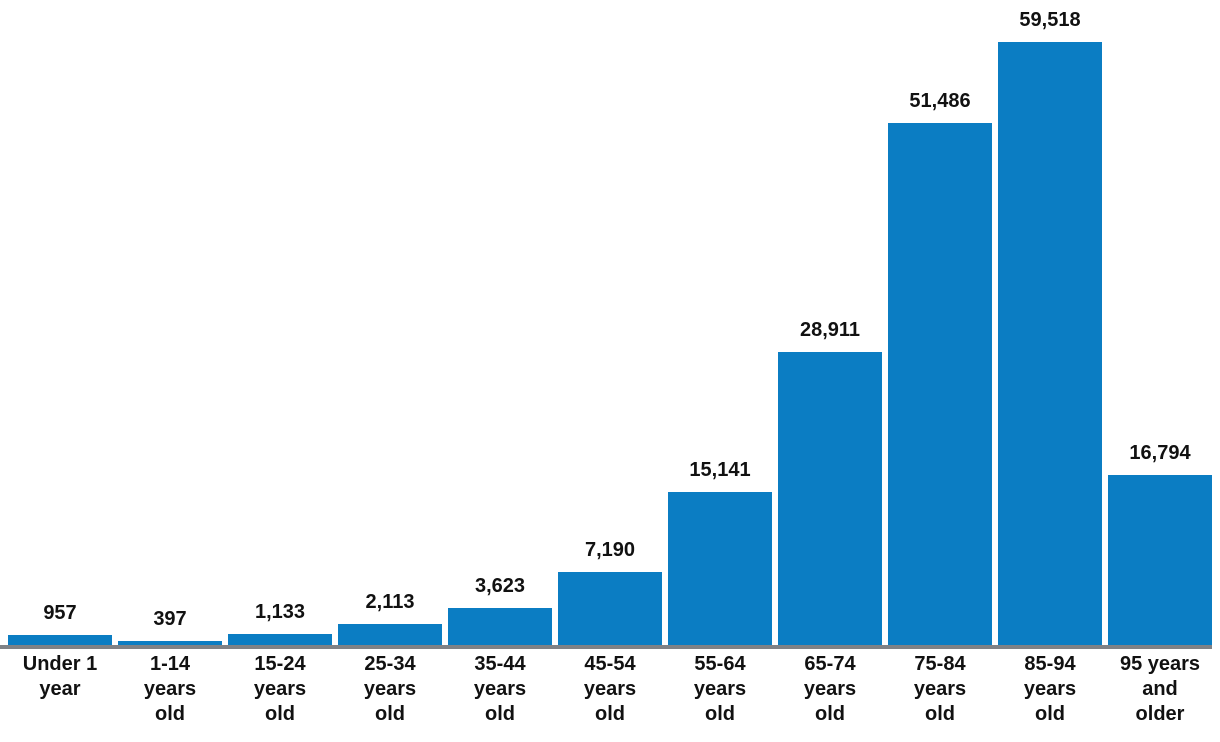 The image size is (1220, 742). Describe the element at coordinates (280, 611) in the screenshot. I see `bar-value-label: 1,133` at that location.